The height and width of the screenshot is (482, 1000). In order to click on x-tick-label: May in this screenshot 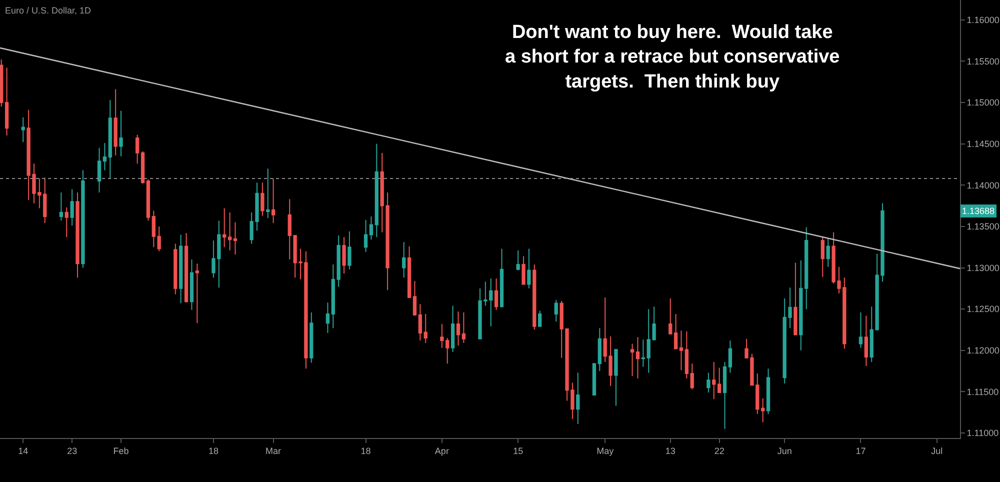, I will do `click(605, 451)`.